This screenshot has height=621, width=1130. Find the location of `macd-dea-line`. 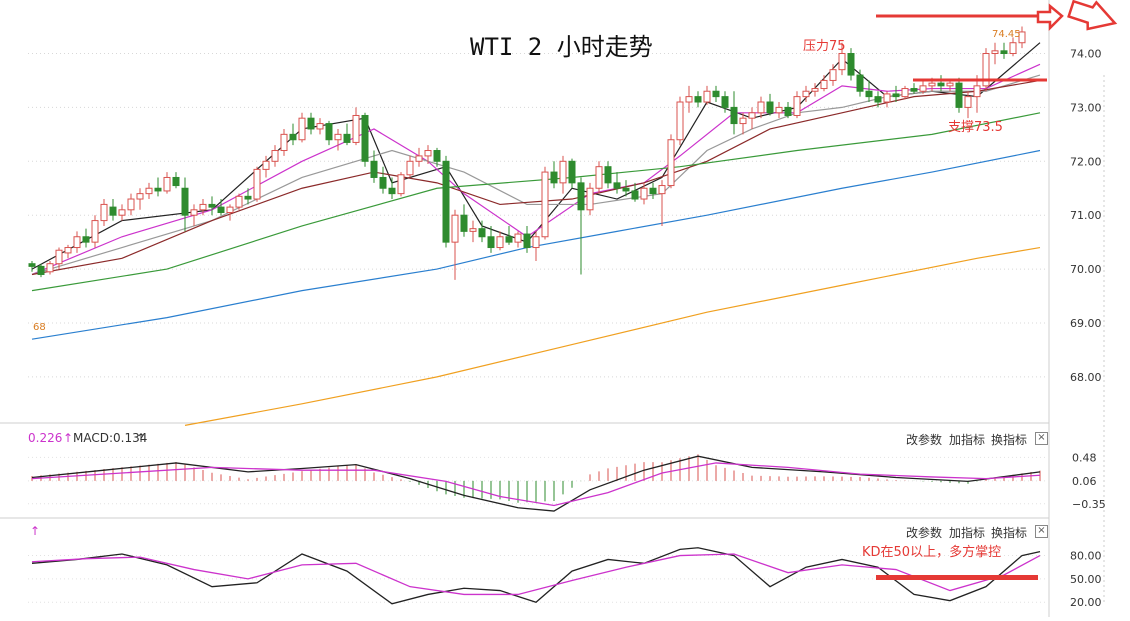

macd-dea-line is located at coordinates (536, 484).